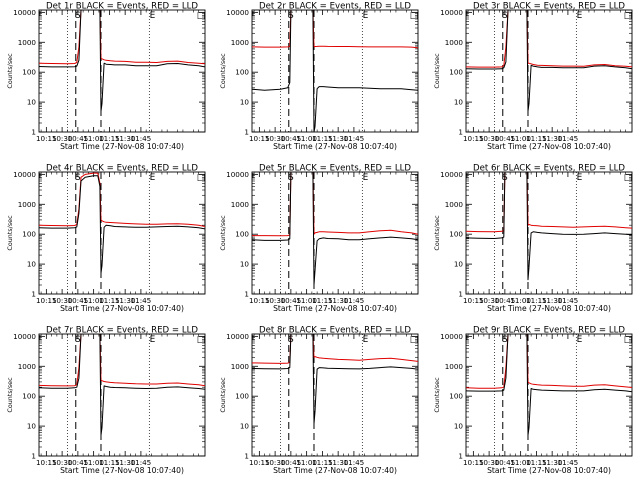  Describe the element at coordinates (549, 169) in the screenshot. I see `panel-title: Det 6r BLACK = Events, RED = LLD` at that location.